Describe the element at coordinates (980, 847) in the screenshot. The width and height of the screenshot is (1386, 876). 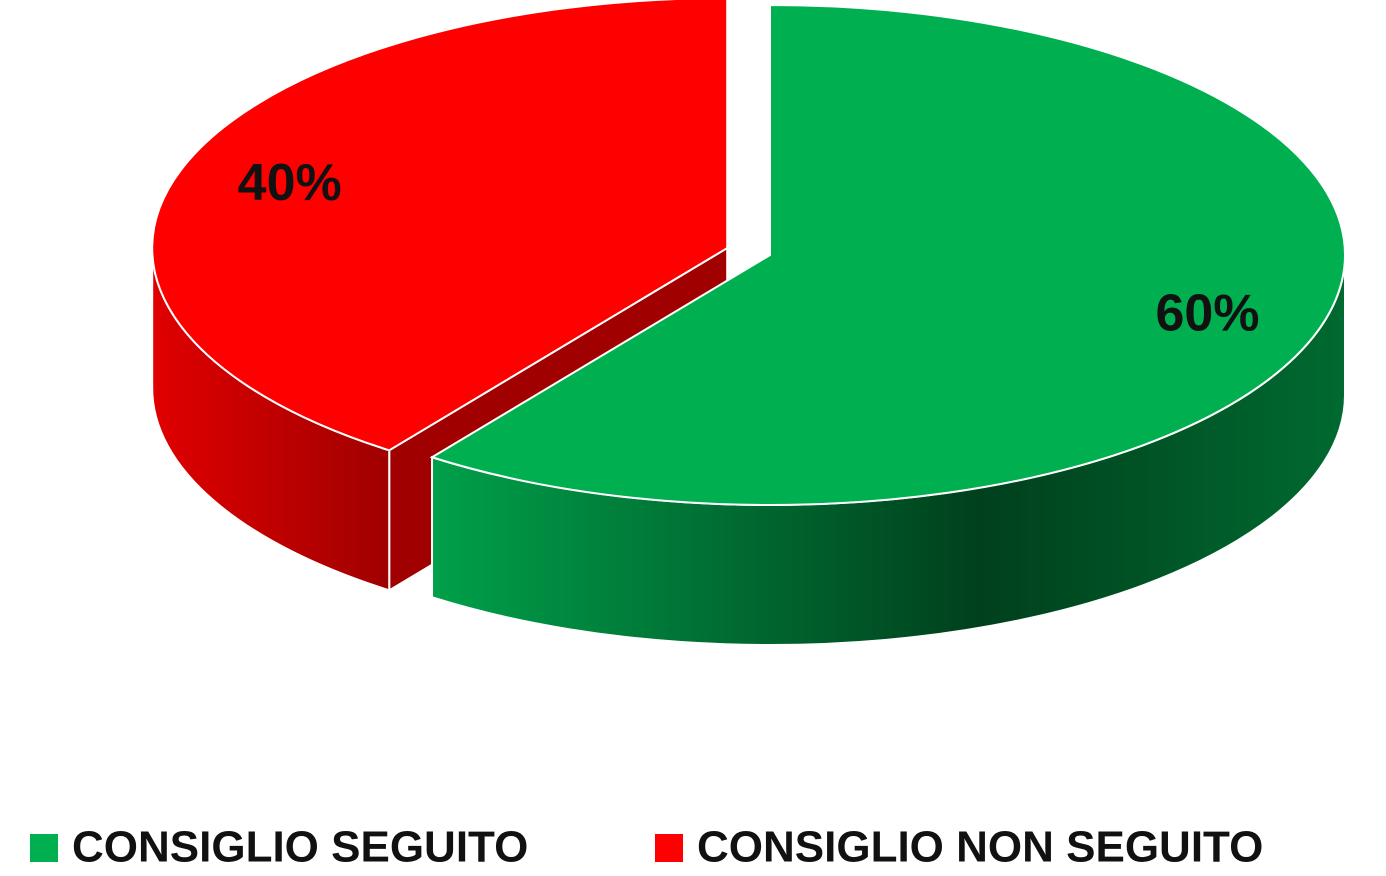
I see `legend-label: CONSIGLIO NON SEGUITO` at that location.